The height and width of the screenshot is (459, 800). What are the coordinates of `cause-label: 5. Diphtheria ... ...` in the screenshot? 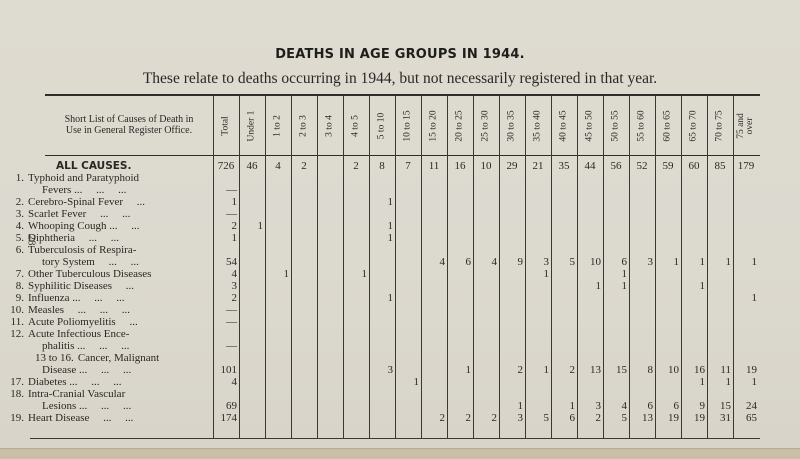 It's located at (106, 238).